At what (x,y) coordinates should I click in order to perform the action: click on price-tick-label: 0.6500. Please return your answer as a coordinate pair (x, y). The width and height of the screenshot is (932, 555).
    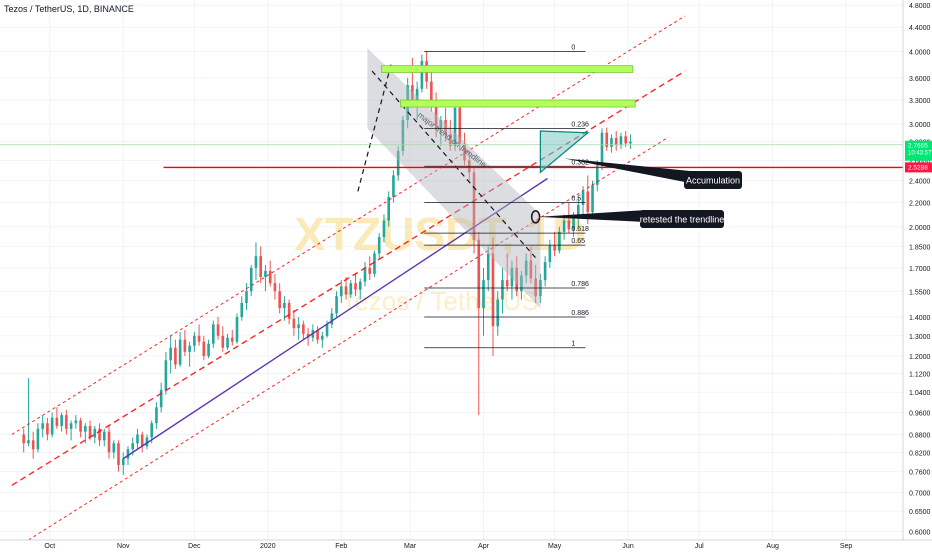
    Looking at the image, I should click on (920, 512).